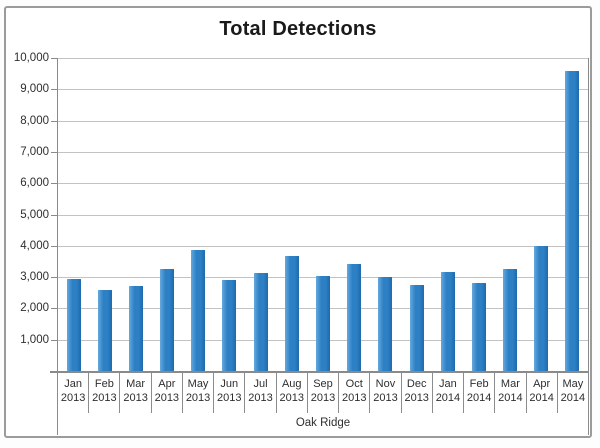 This screenshot has height=448, width=600. What do you see at coordinates (34, 246) in the screenshot?
I see `y-axis-tick-label: 4,000` at bounding box center [34, 246].